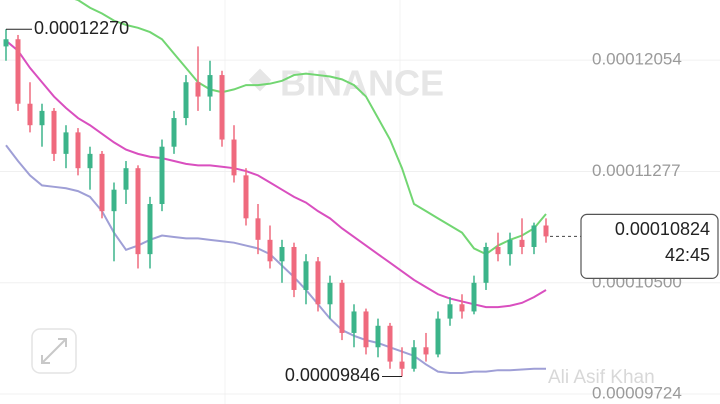 The height and width of the screenshot is (404, 720). I want to click on y-tick-label: 0.00011277, so click(636, 170).